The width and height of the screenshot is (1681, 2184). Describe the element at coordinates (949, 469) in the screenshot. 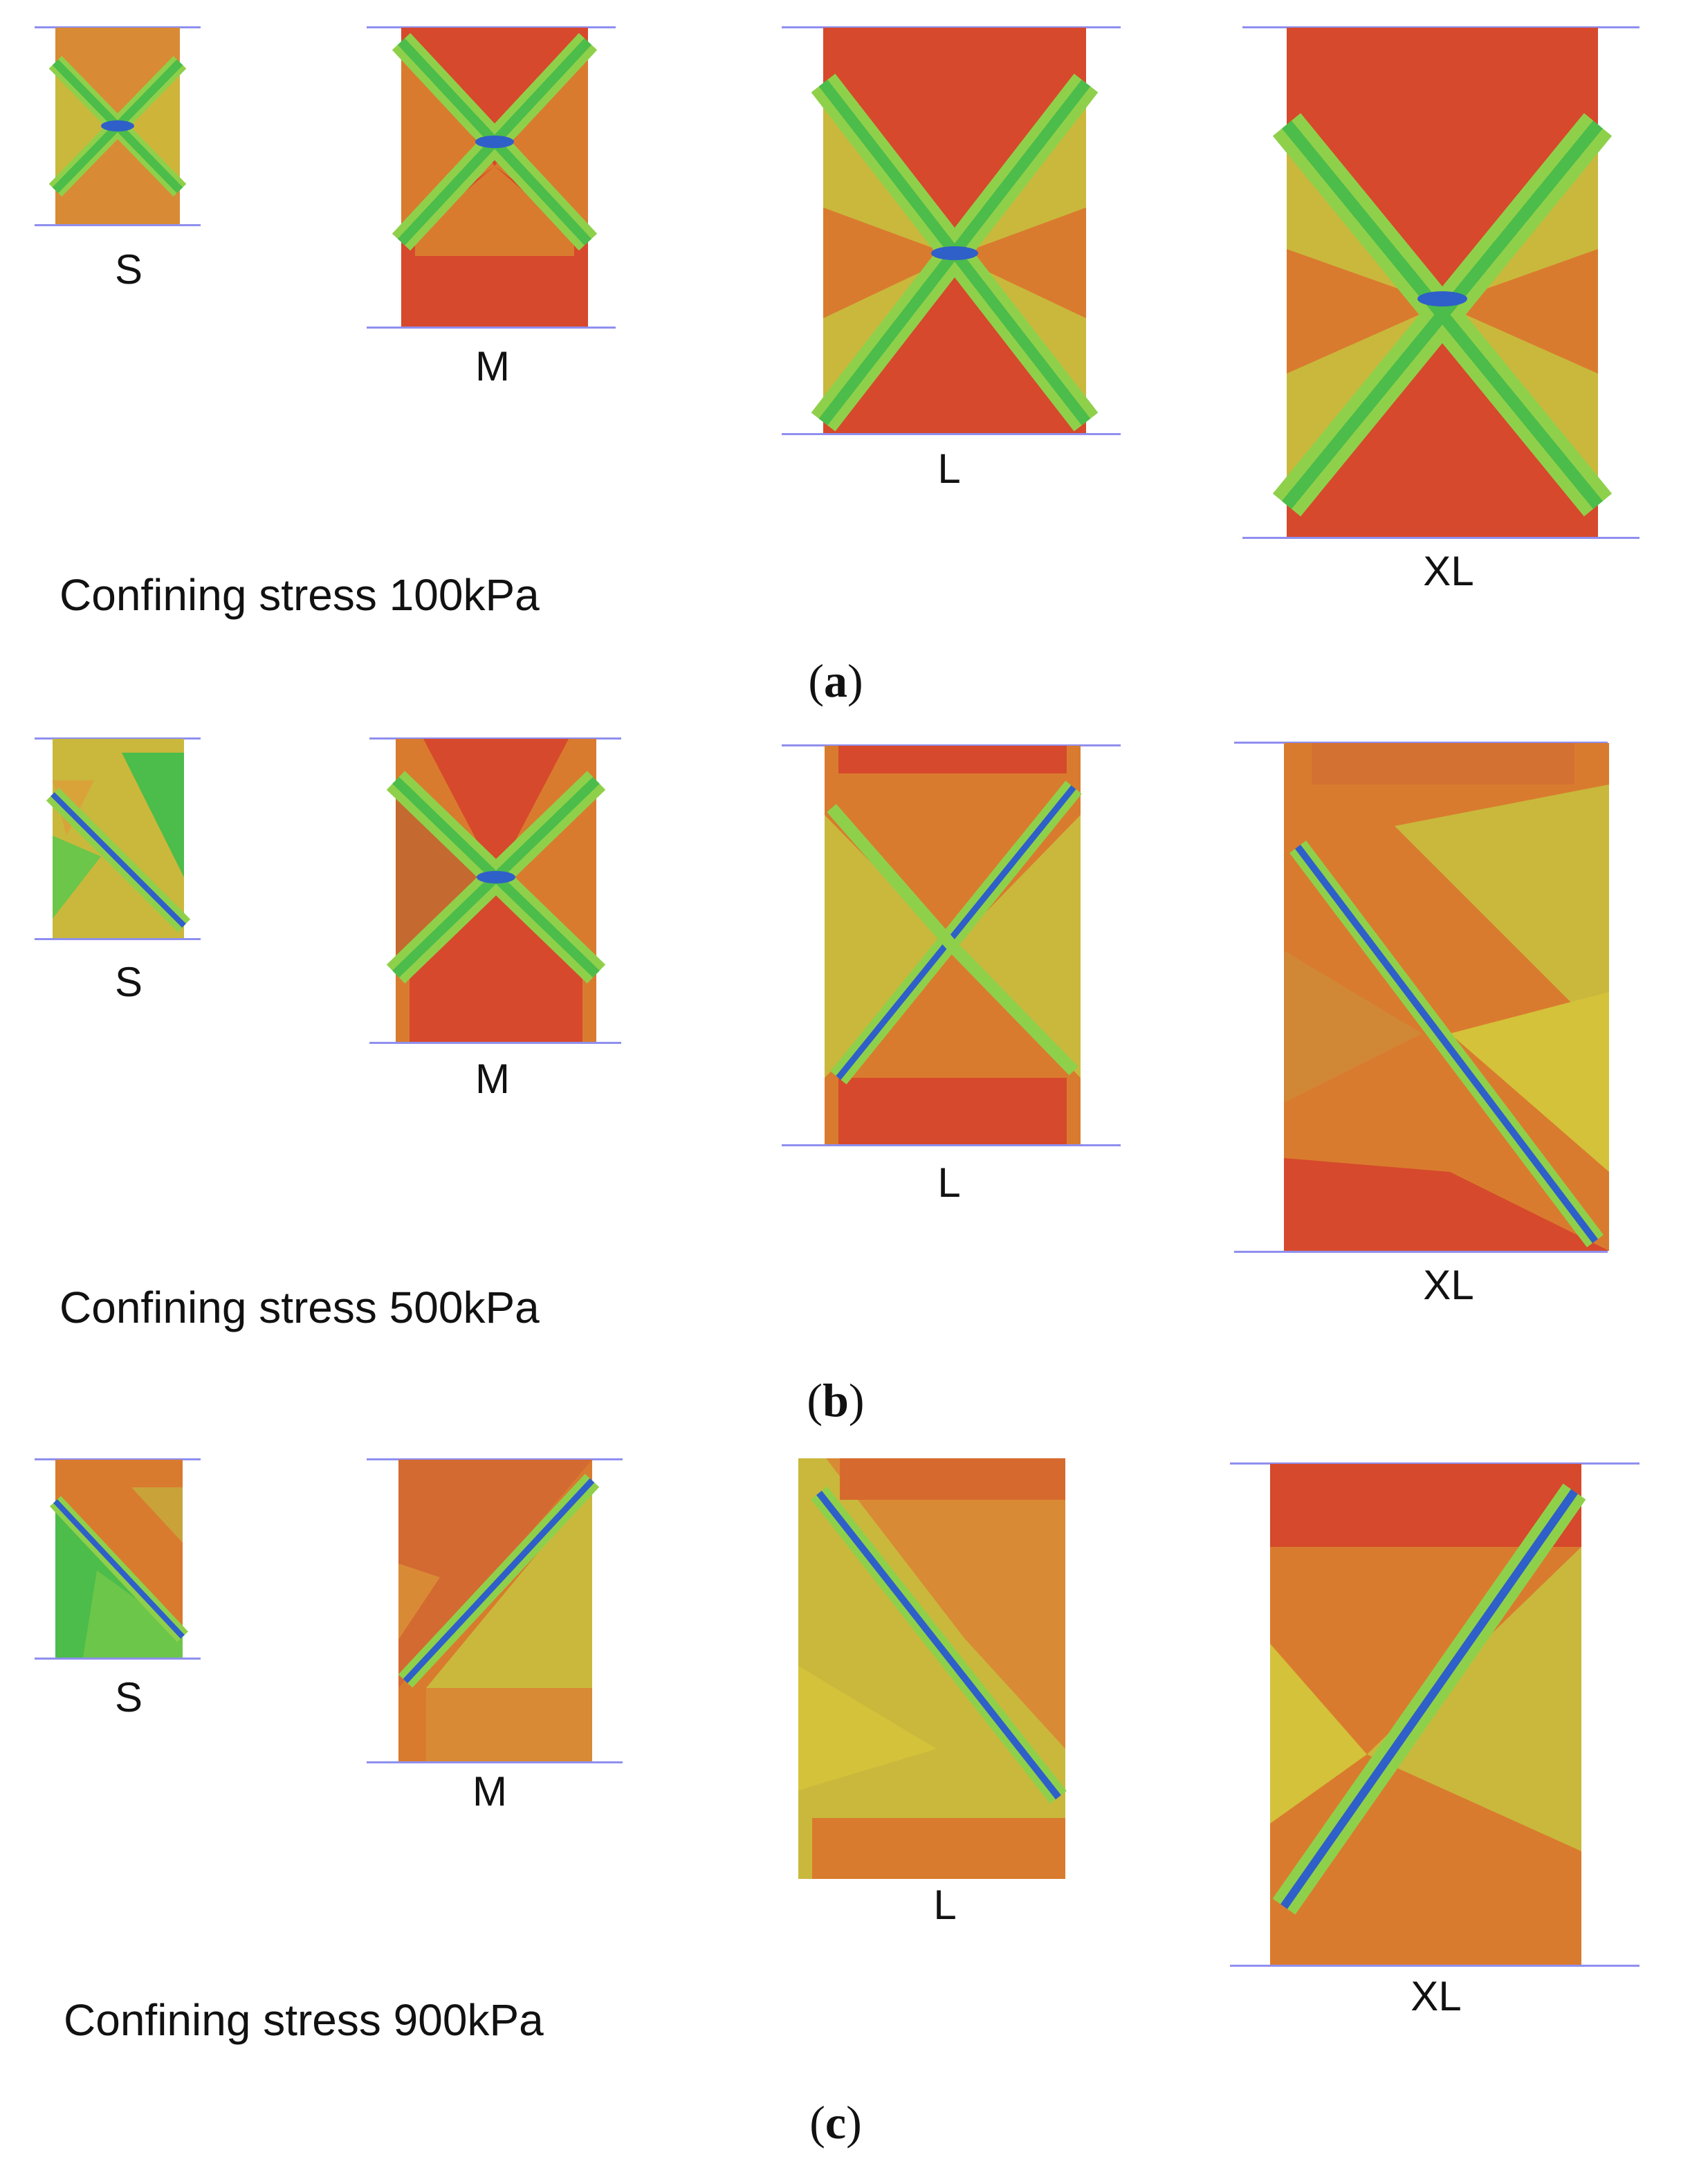

I see `size-label-a-l: L` at that location.